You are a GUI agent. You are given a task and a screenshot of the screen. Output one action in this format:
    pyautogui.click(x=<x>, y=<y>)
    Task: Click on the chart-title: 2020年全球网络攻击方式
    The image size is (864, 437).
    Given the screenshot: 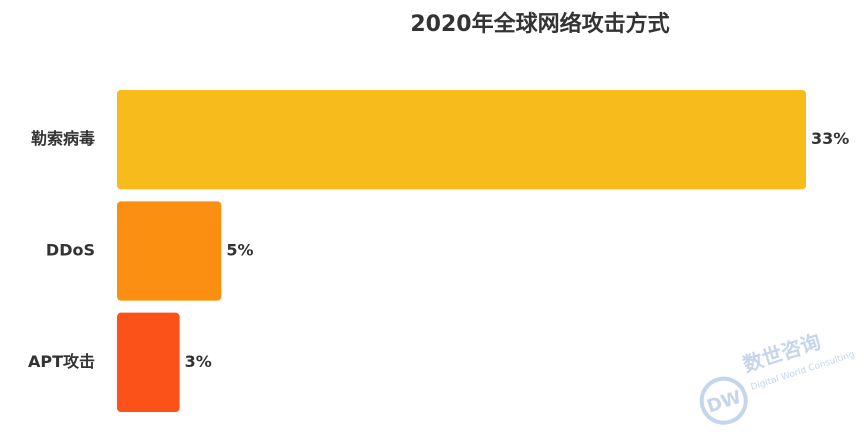 What is the action you would take?
    pyautogui.click(x=539, y=24)
    